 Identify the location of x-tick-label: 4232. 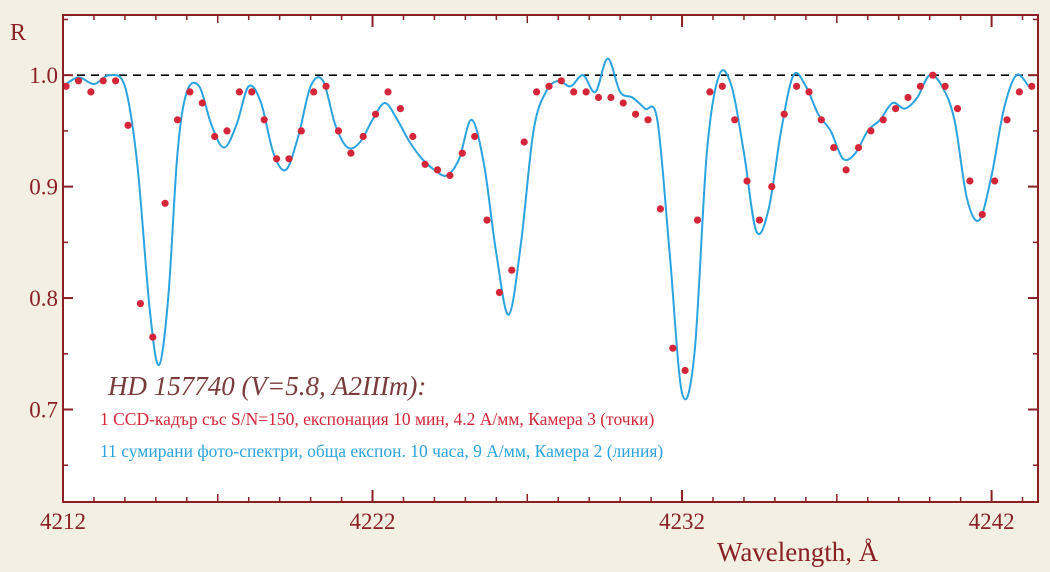
(682, 521).